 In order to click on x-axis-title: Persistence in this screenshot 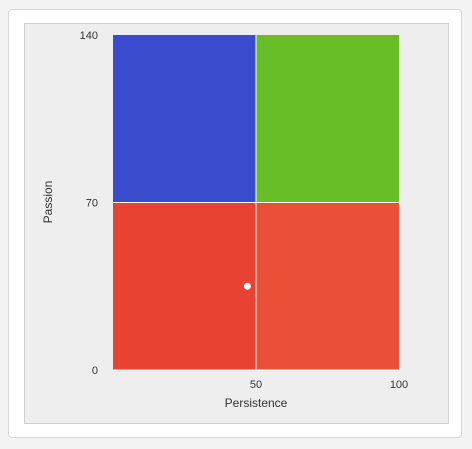, I will do `click(256, 403)`.